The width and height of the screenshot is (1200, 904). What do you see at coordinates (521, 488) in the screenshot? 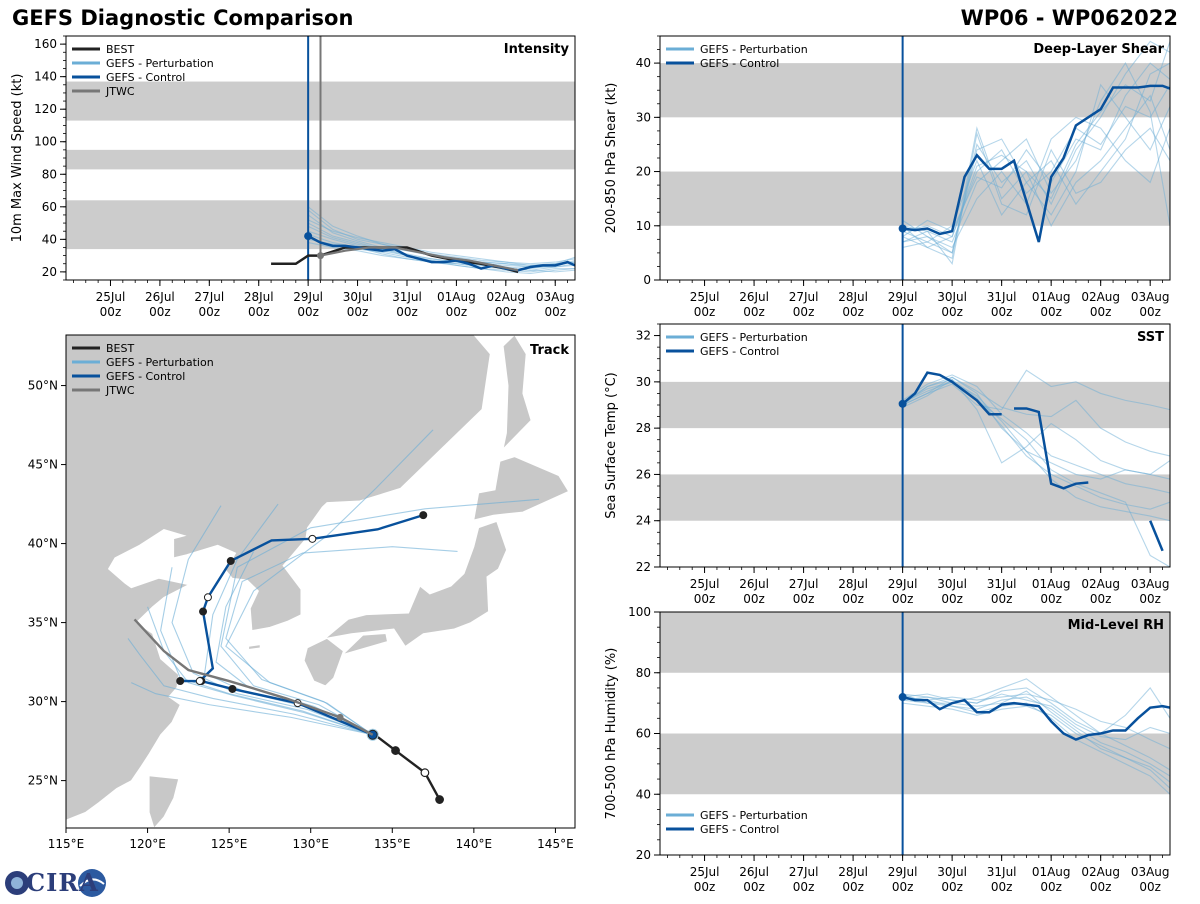
I see `land-hokkaido` at bounding box center [521, 488].